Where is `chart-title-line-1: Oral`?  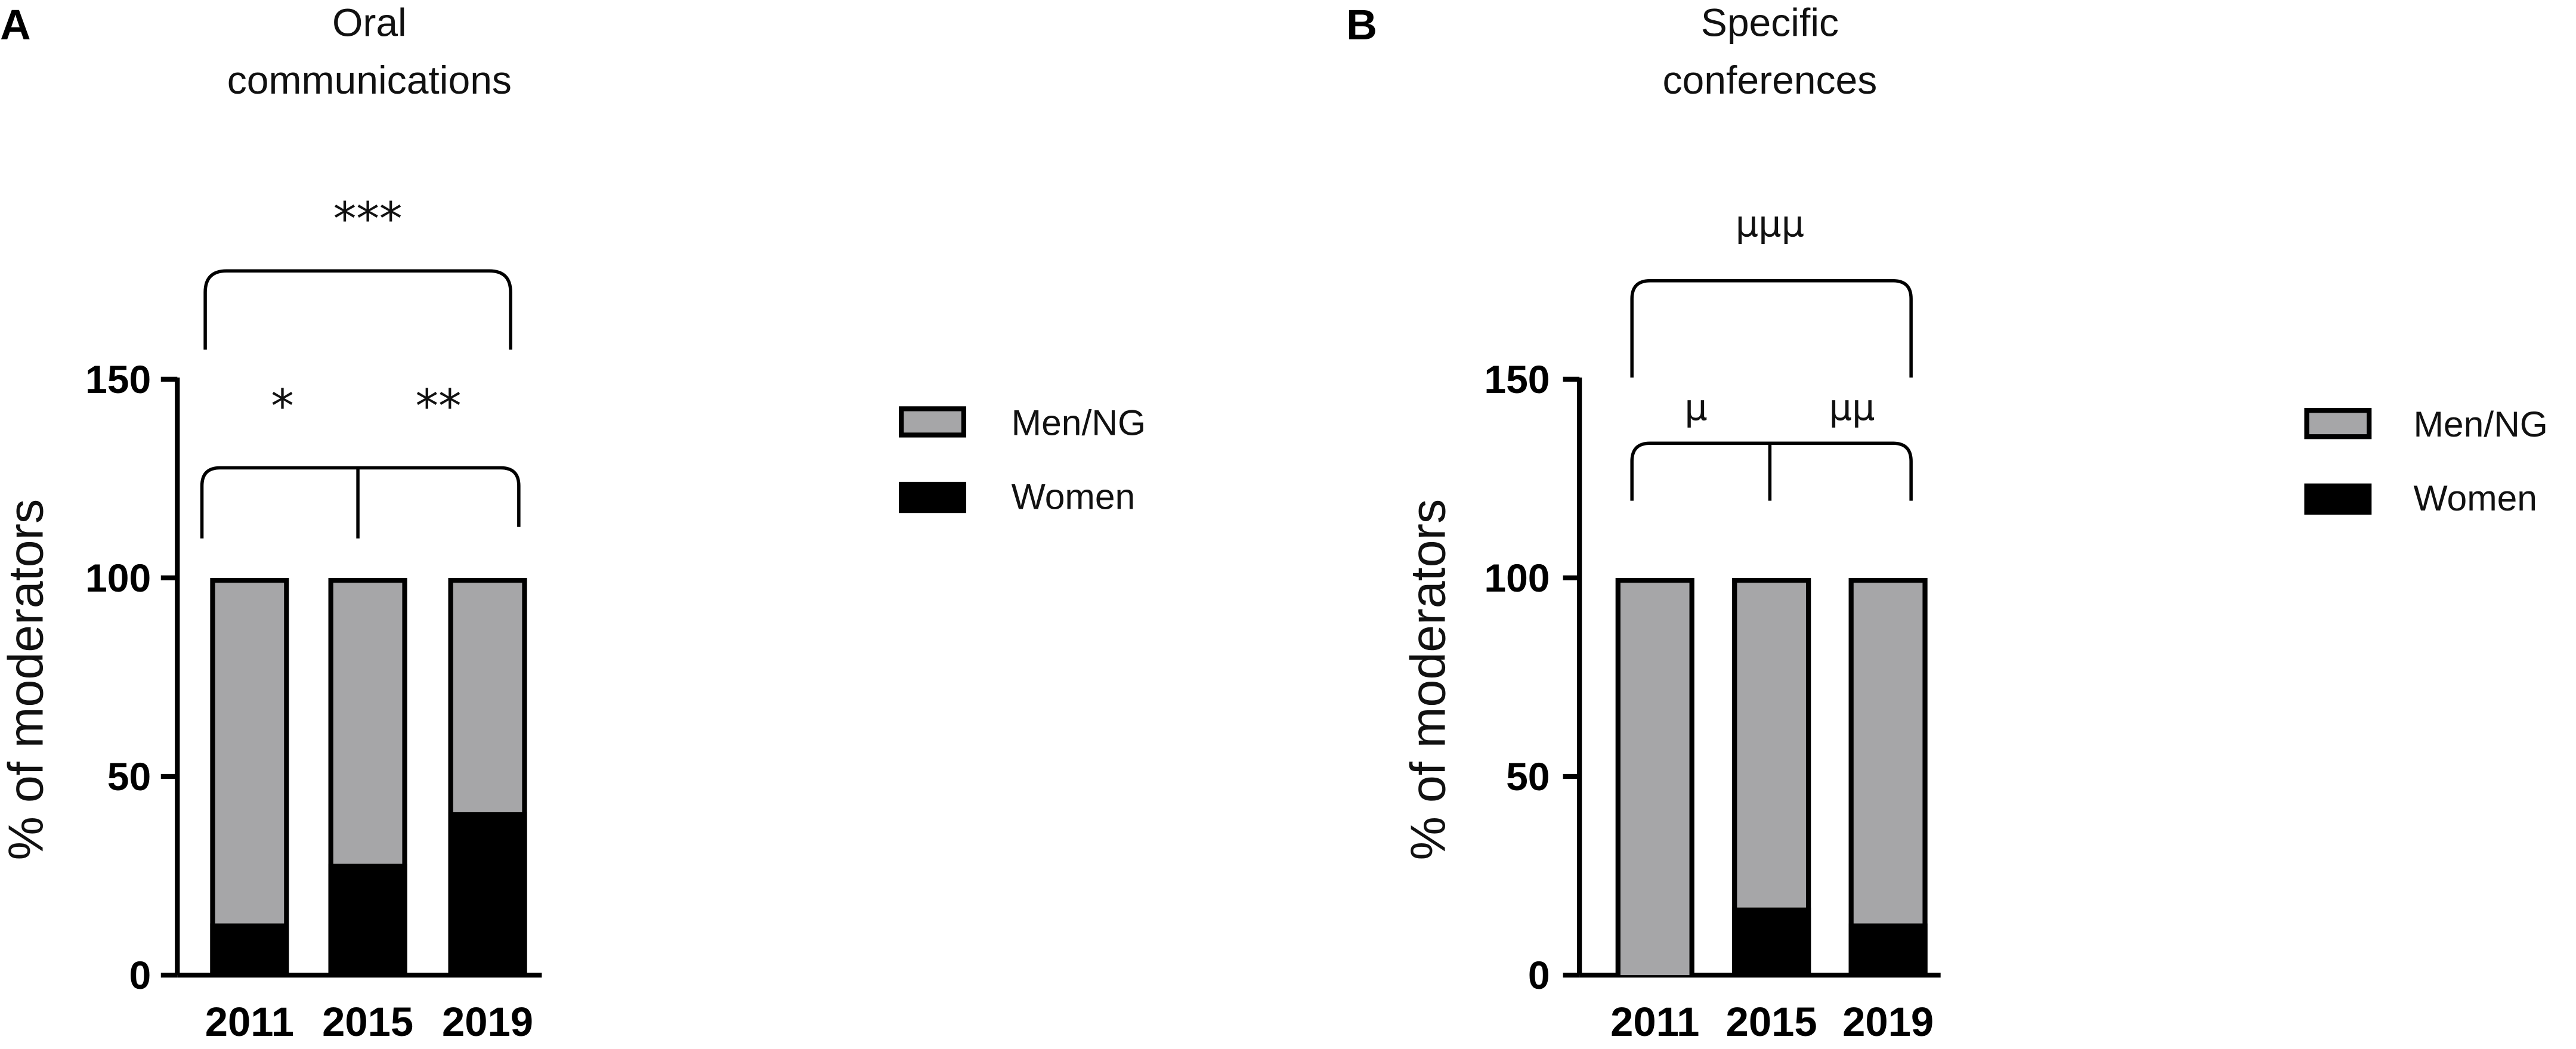 chart-title-line-1: Oral is located at coordinates (369, 23).